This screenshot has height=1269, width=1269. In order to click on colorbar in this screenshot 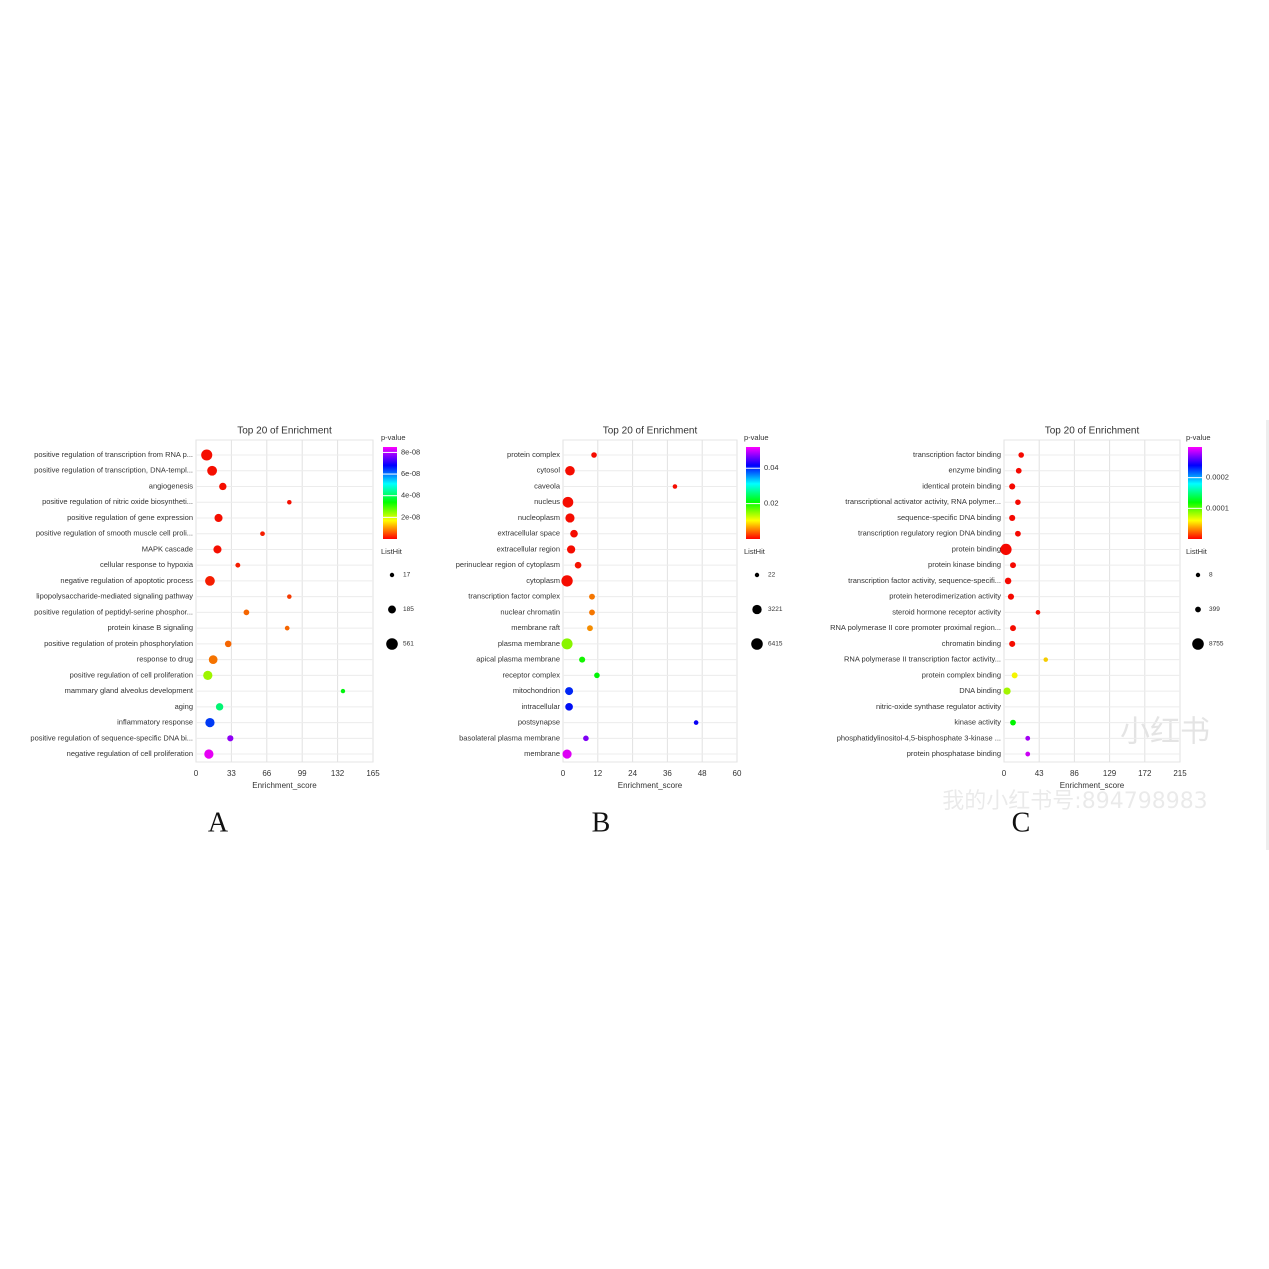, I will do `click(1195, 493)`.